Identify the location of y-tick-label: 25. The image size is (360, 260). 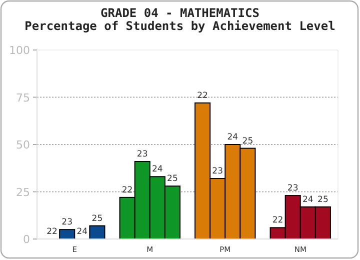
(23, 192).